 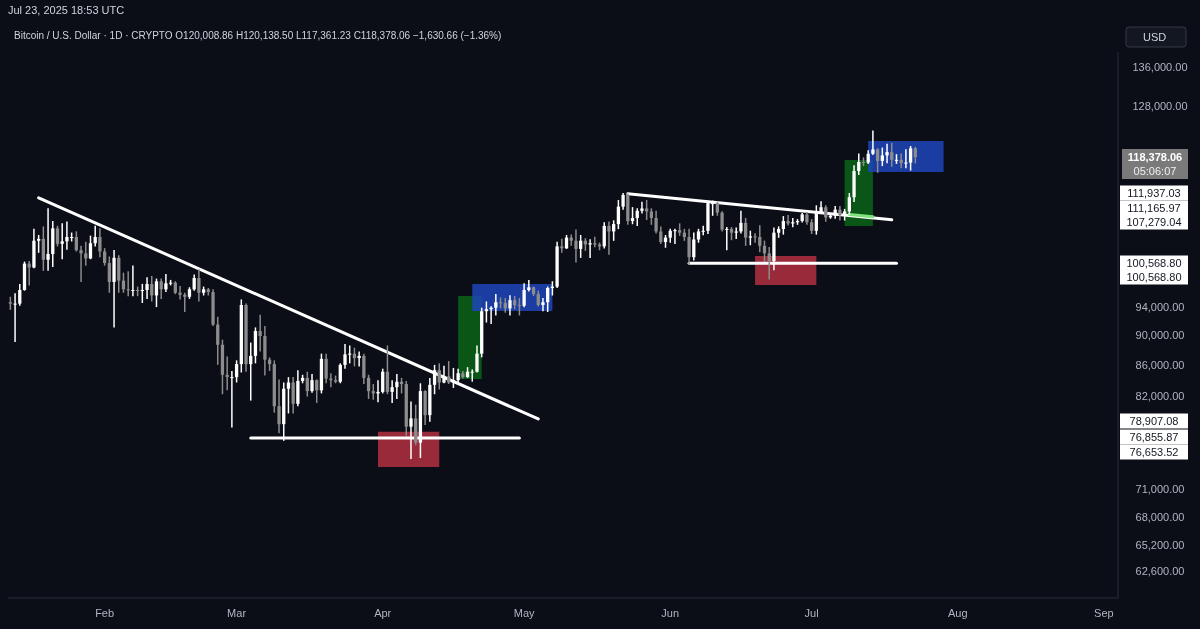 What do you see at coordinates (1160, 544) in the screenshot?
I see `y-tick-label: 65,200.00` at bounding box center [1160, 544].